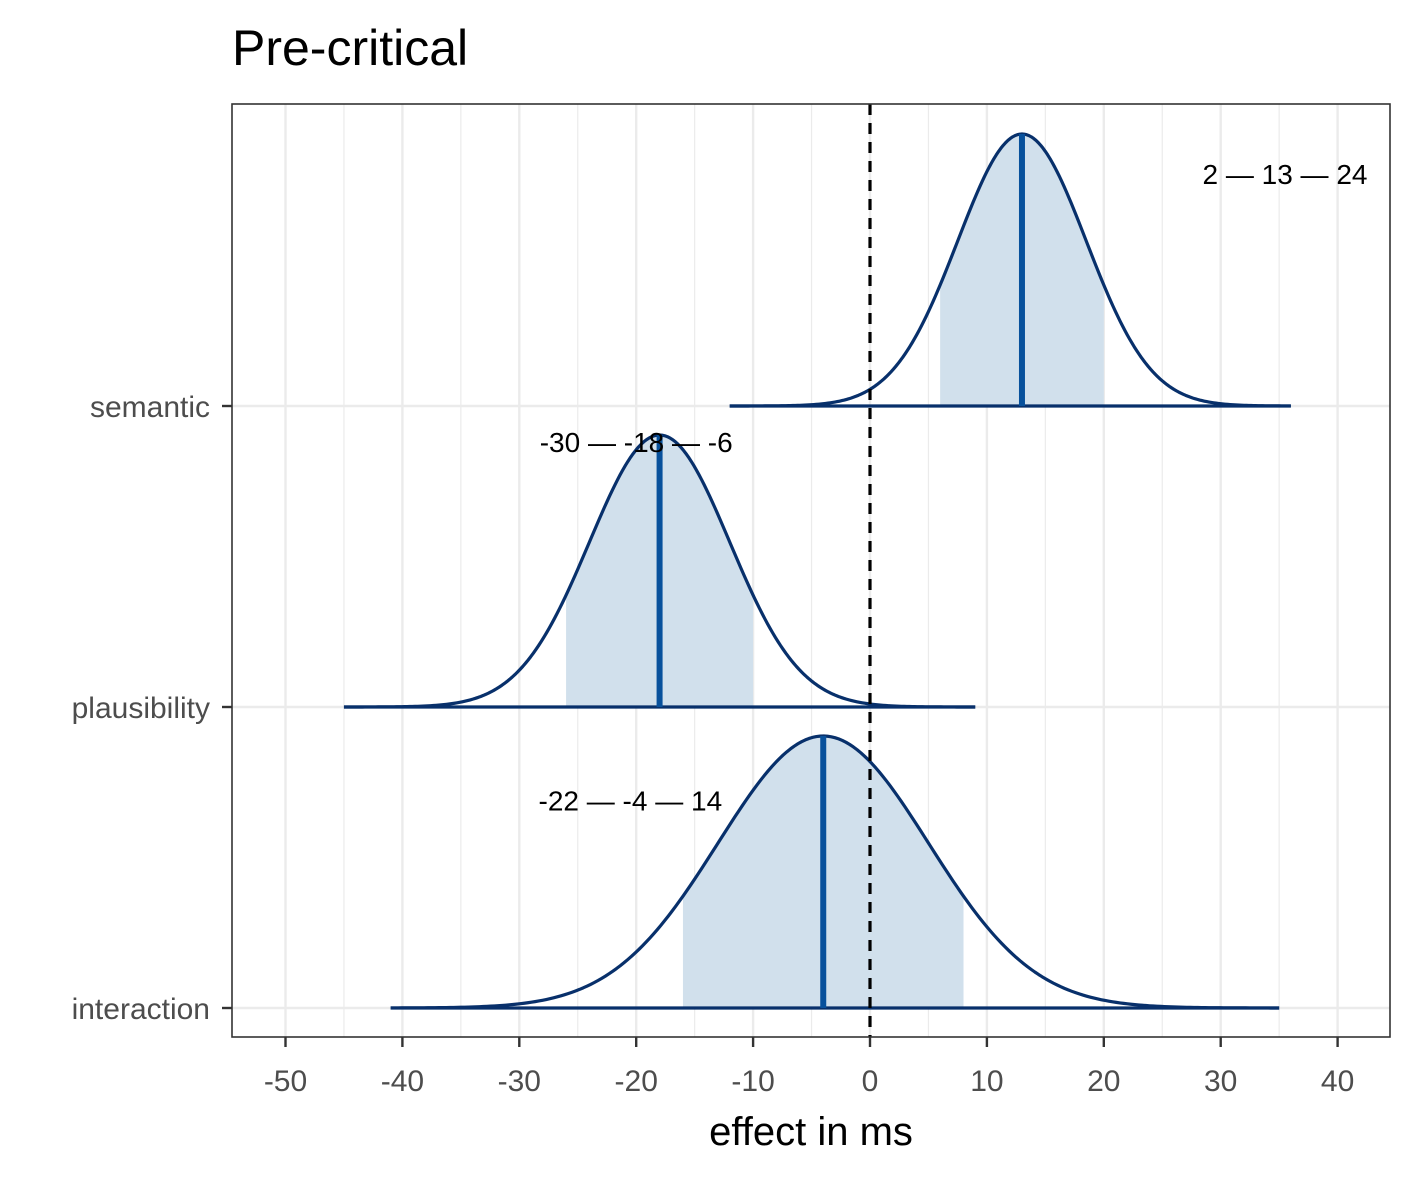 This screenshot has width=1417, height=1181. I want to click on x-tick-label: 30, so click(1220, 1081).